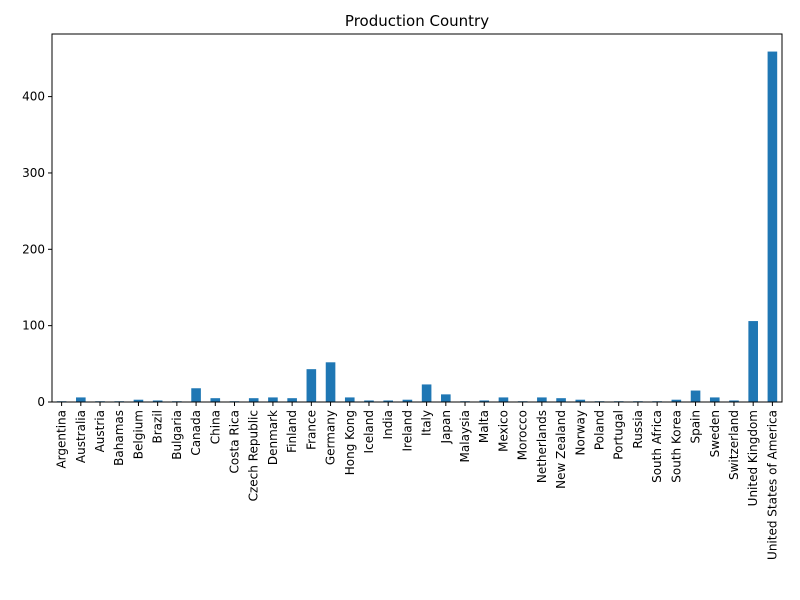 The image size is (800, 600). I want to click on chart-title: Production Country, so click(417, 21).